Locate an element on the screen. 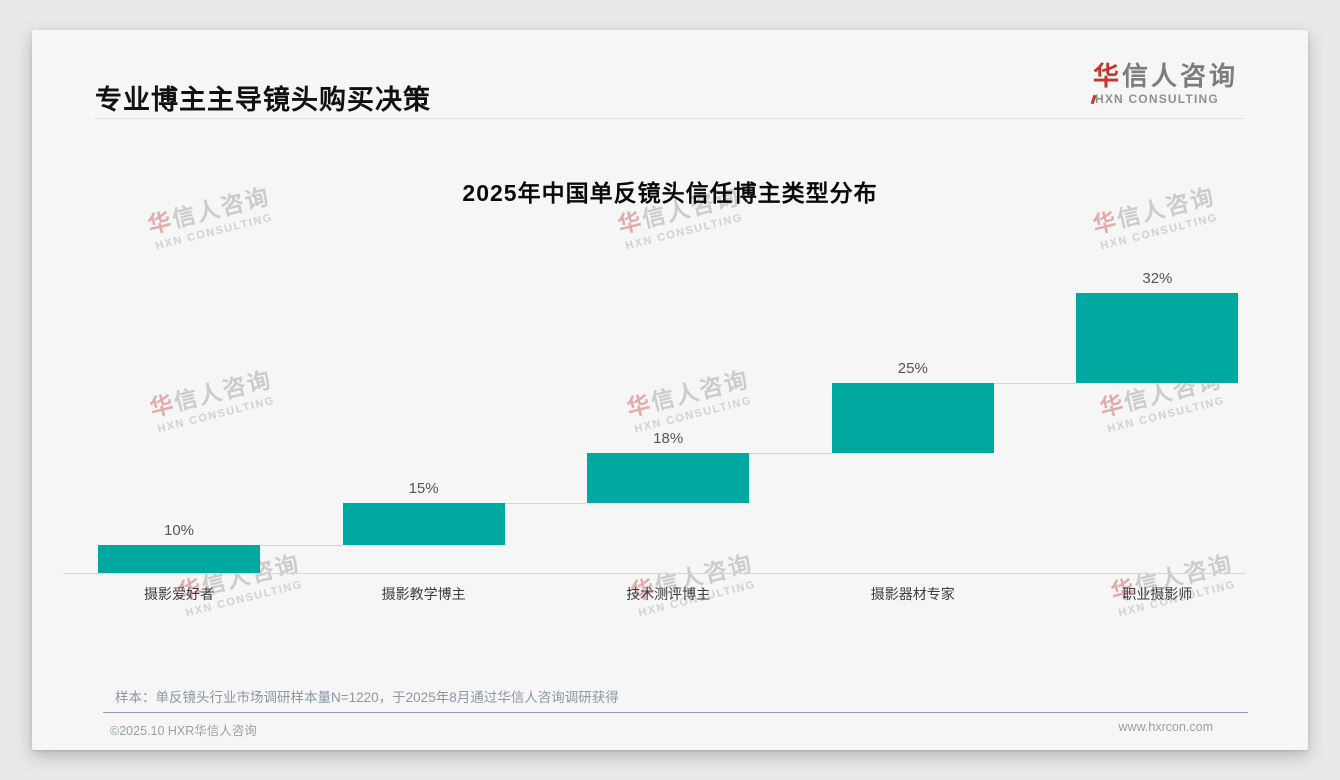 Image resolution: width=1340 pixels, height=780 pixels. footer-website: www.hxrcon.com is located at coordinates (1165, 727).